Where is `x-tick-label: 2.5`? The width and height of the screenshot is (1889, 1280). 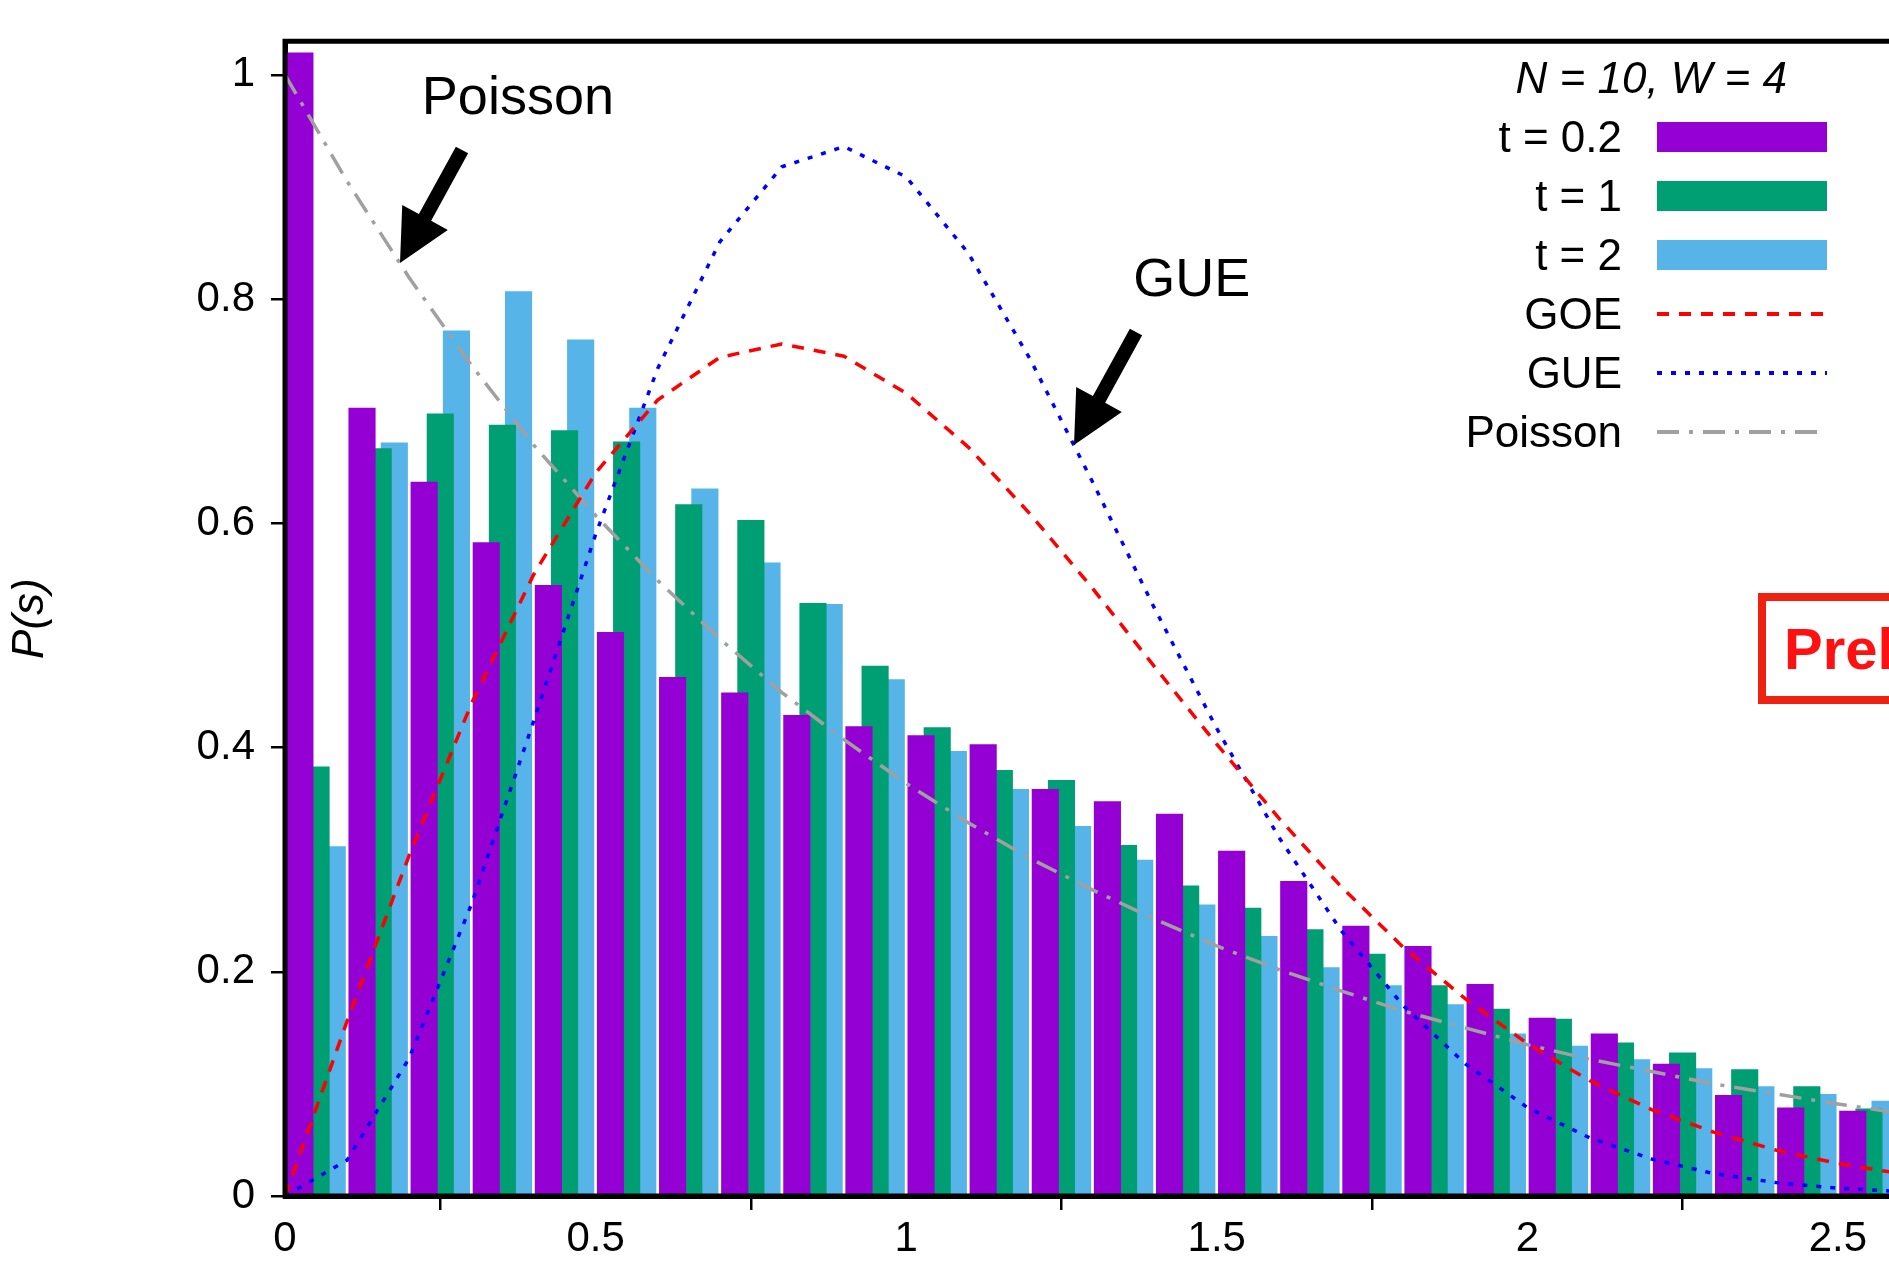 x-tick-label: 2.5 is located at coordinates (1838, 1236).